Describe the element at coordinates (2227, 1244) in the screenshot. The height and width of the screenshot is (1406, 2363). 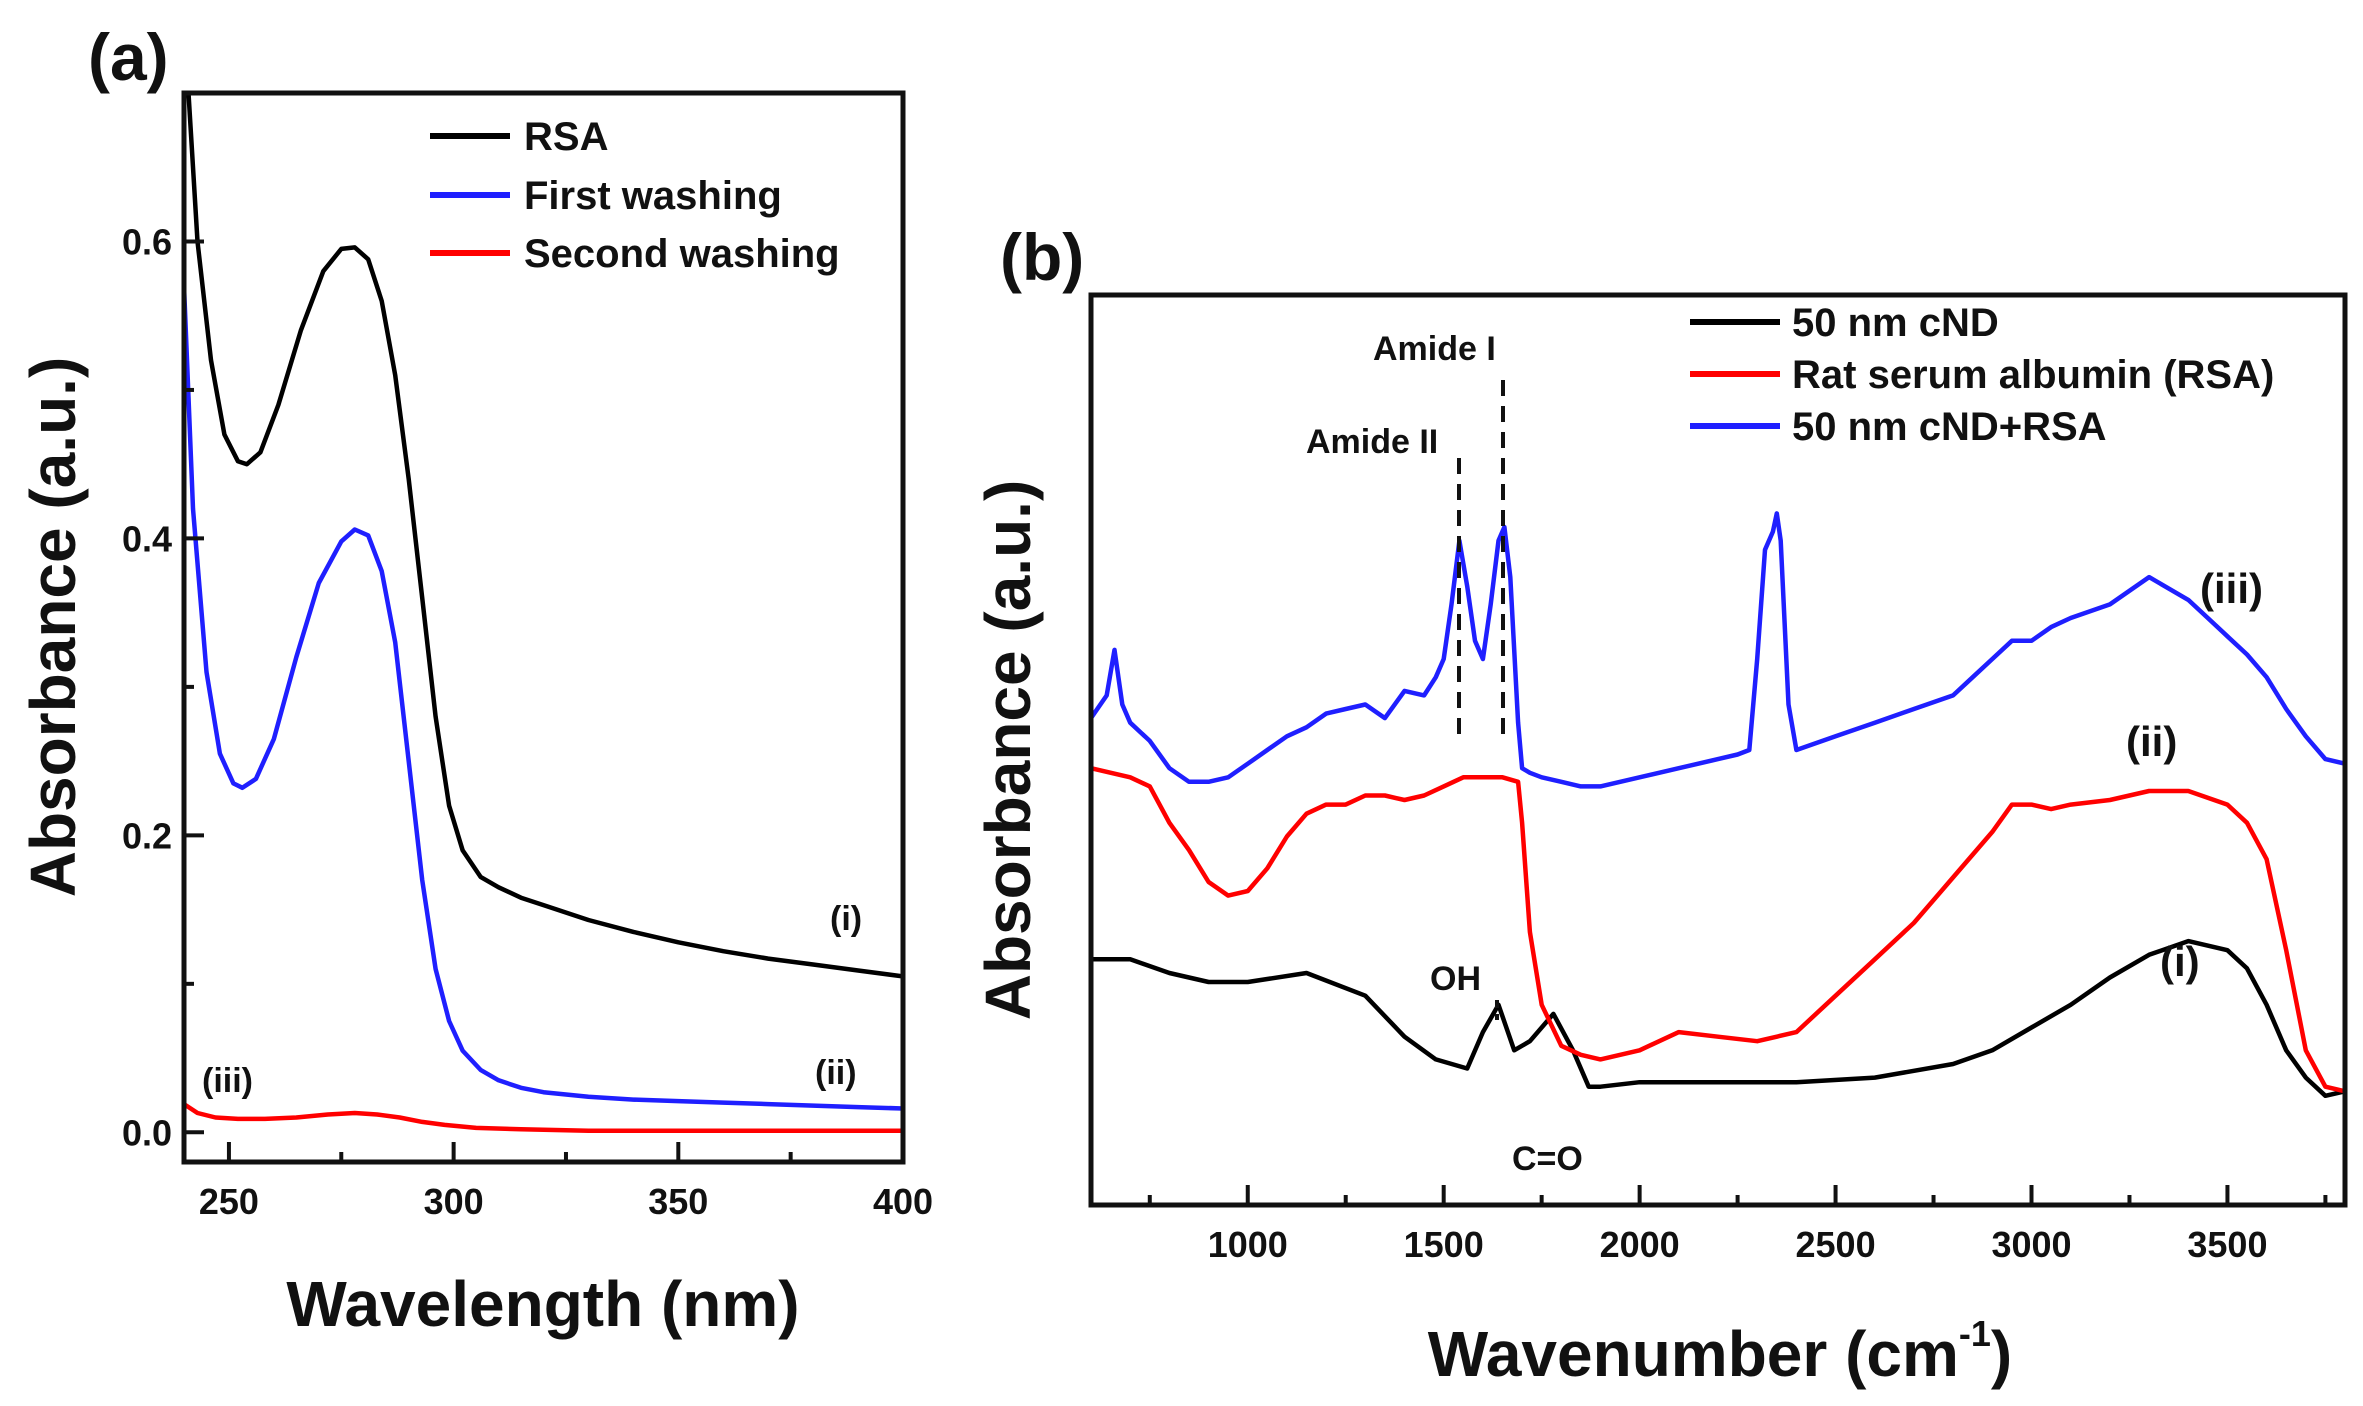
I see `x-tick-label: 3500` at that location.